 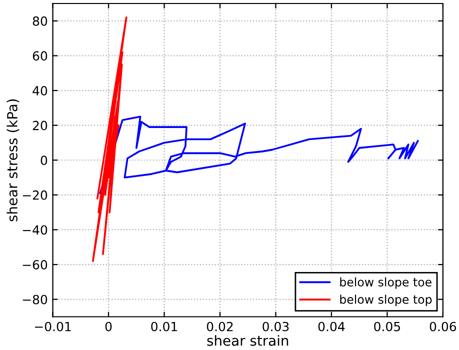 What do you see at coordinates (108, 327) in the screenshot?
I see `x-tick-label: 0` at bounding box center [108, 327].